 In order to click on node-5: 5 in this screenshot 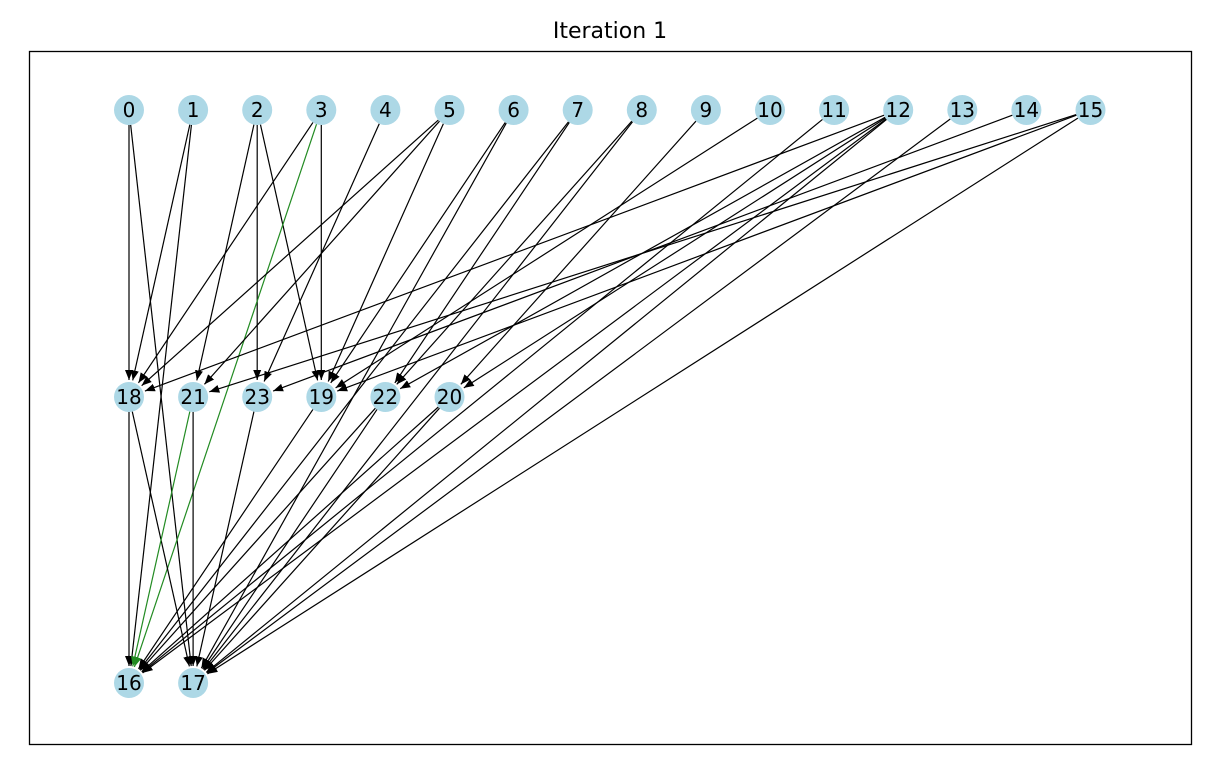, I will do `click(449, 110)`.